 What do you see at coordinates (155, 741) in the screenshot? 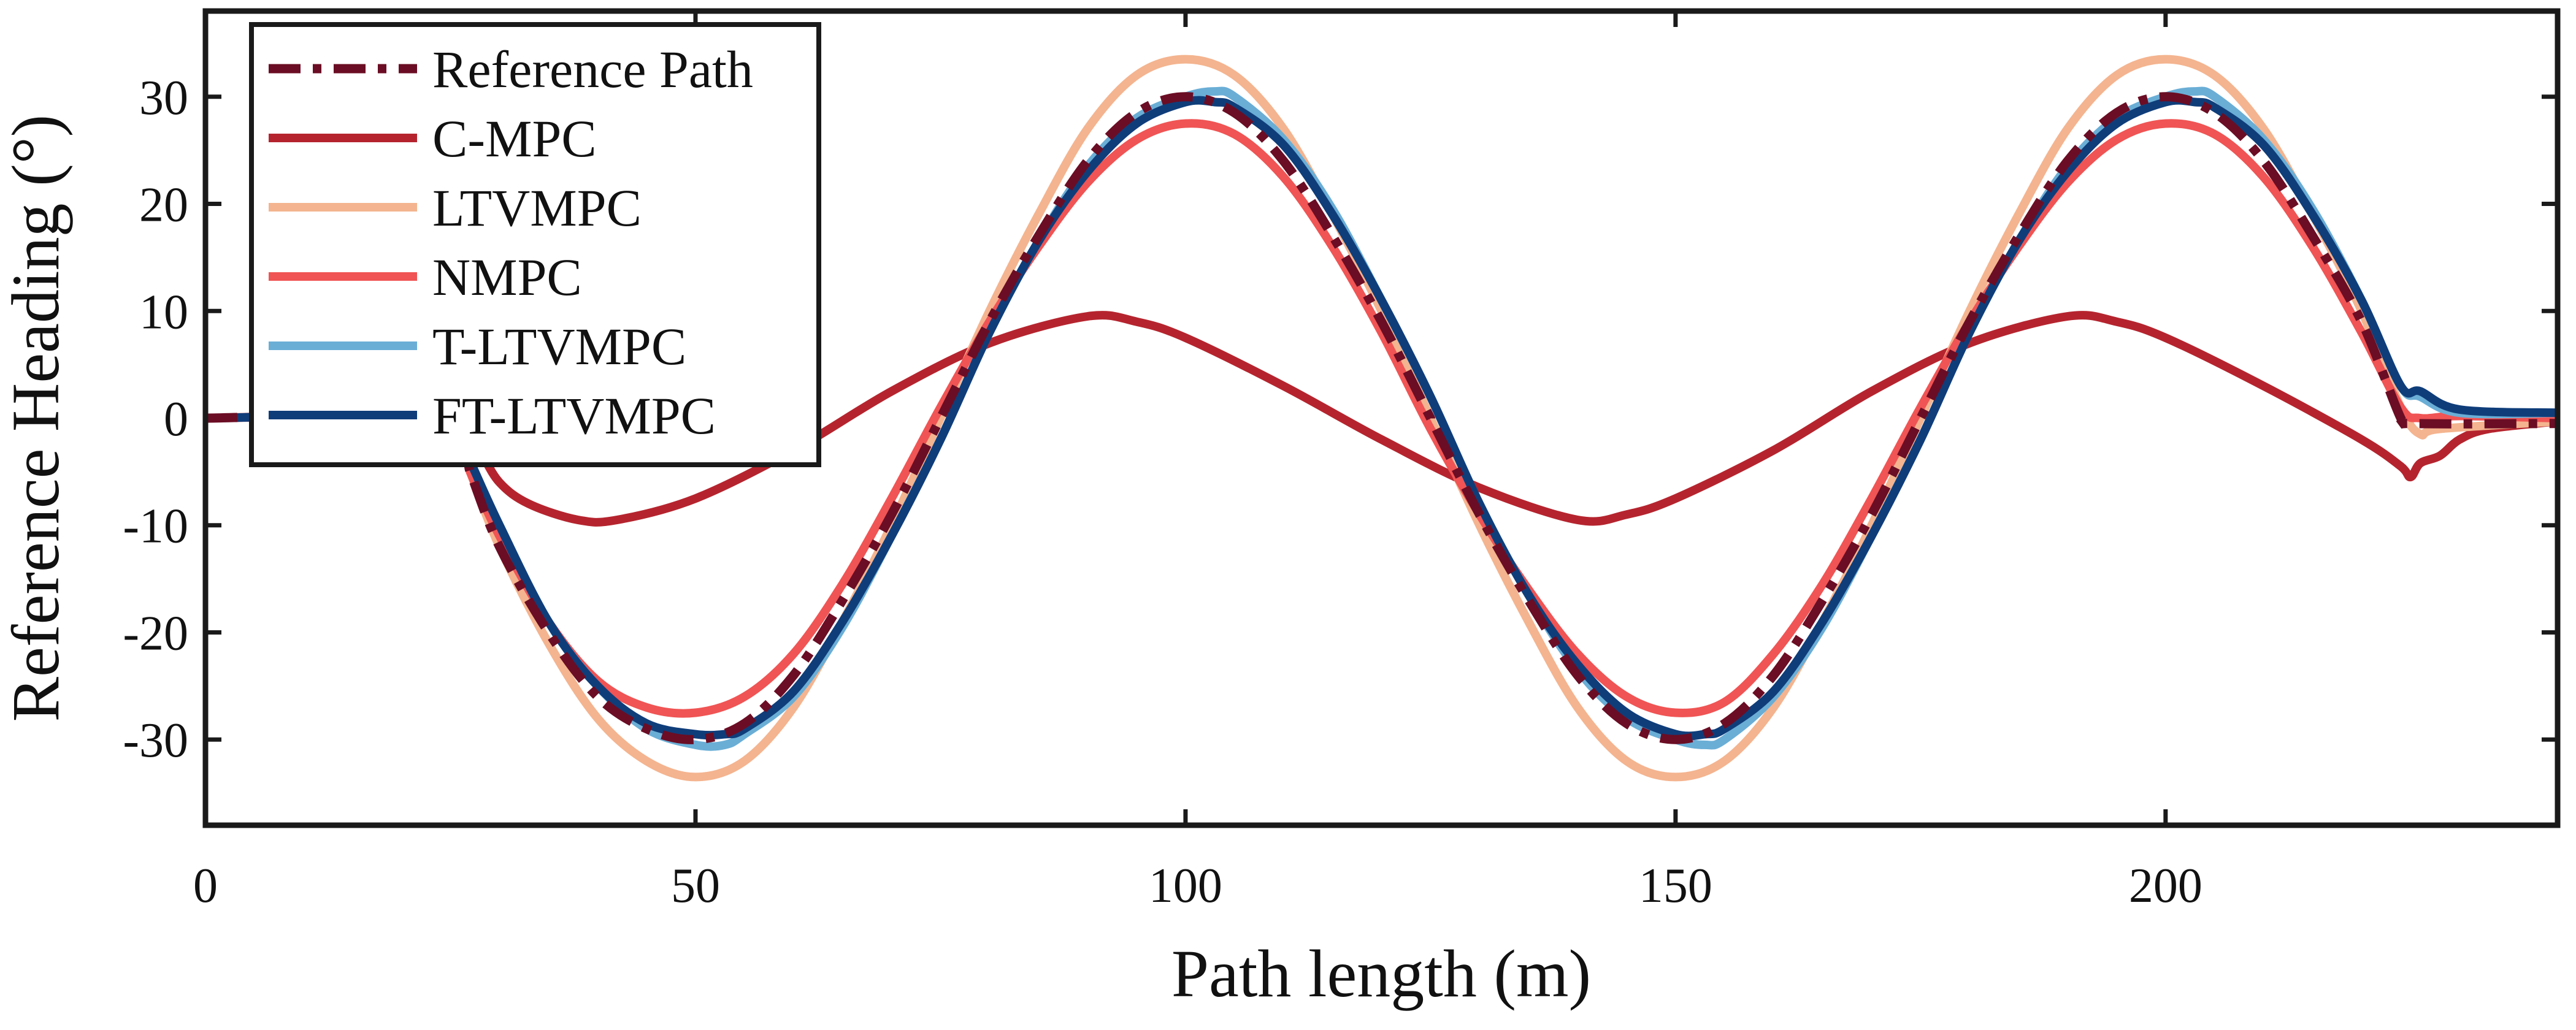
I see `y-tick-label: -30` at bounding box center [155, 741].